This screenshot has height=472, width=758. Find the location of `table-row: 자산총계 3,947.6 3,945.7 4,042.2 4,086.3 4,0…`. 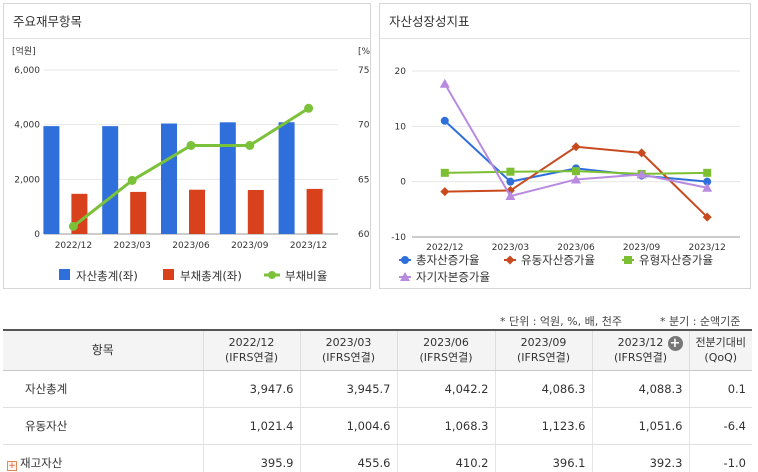

table-row: 자산총계 3,947.6 3,945.7 4,042.2 4,086.3 4,0… is located at coordinates (377, 389).